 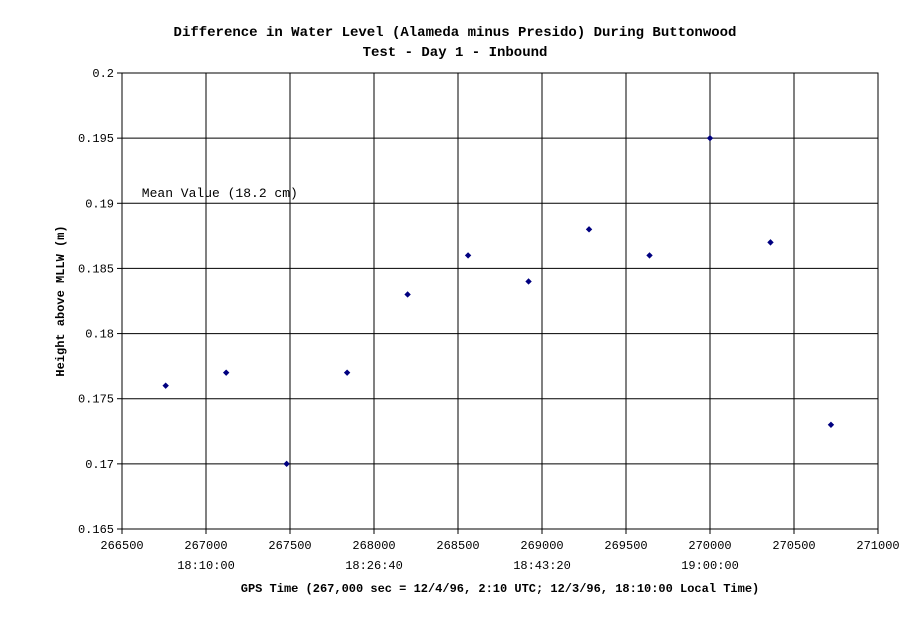 I want to click on x-tick-label: 271000, so click(x=877, y=546).